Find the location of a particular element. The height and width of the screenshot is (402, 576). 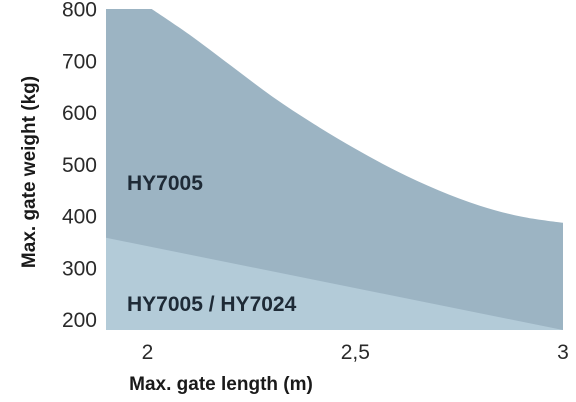

x-tick-label: 2,5 is located at coordinates (355, 352).